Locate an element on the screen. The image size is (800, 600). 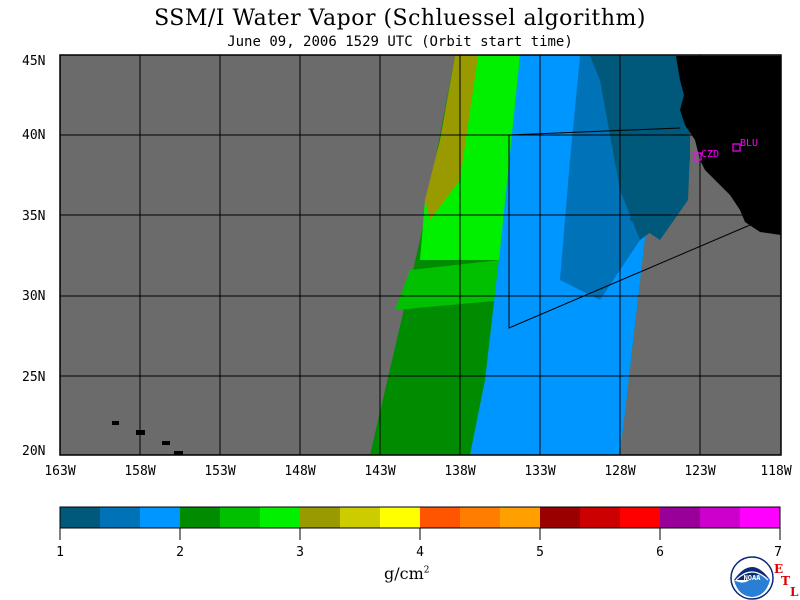
hawaii-island-kauai is located at coordinates (115, 423).